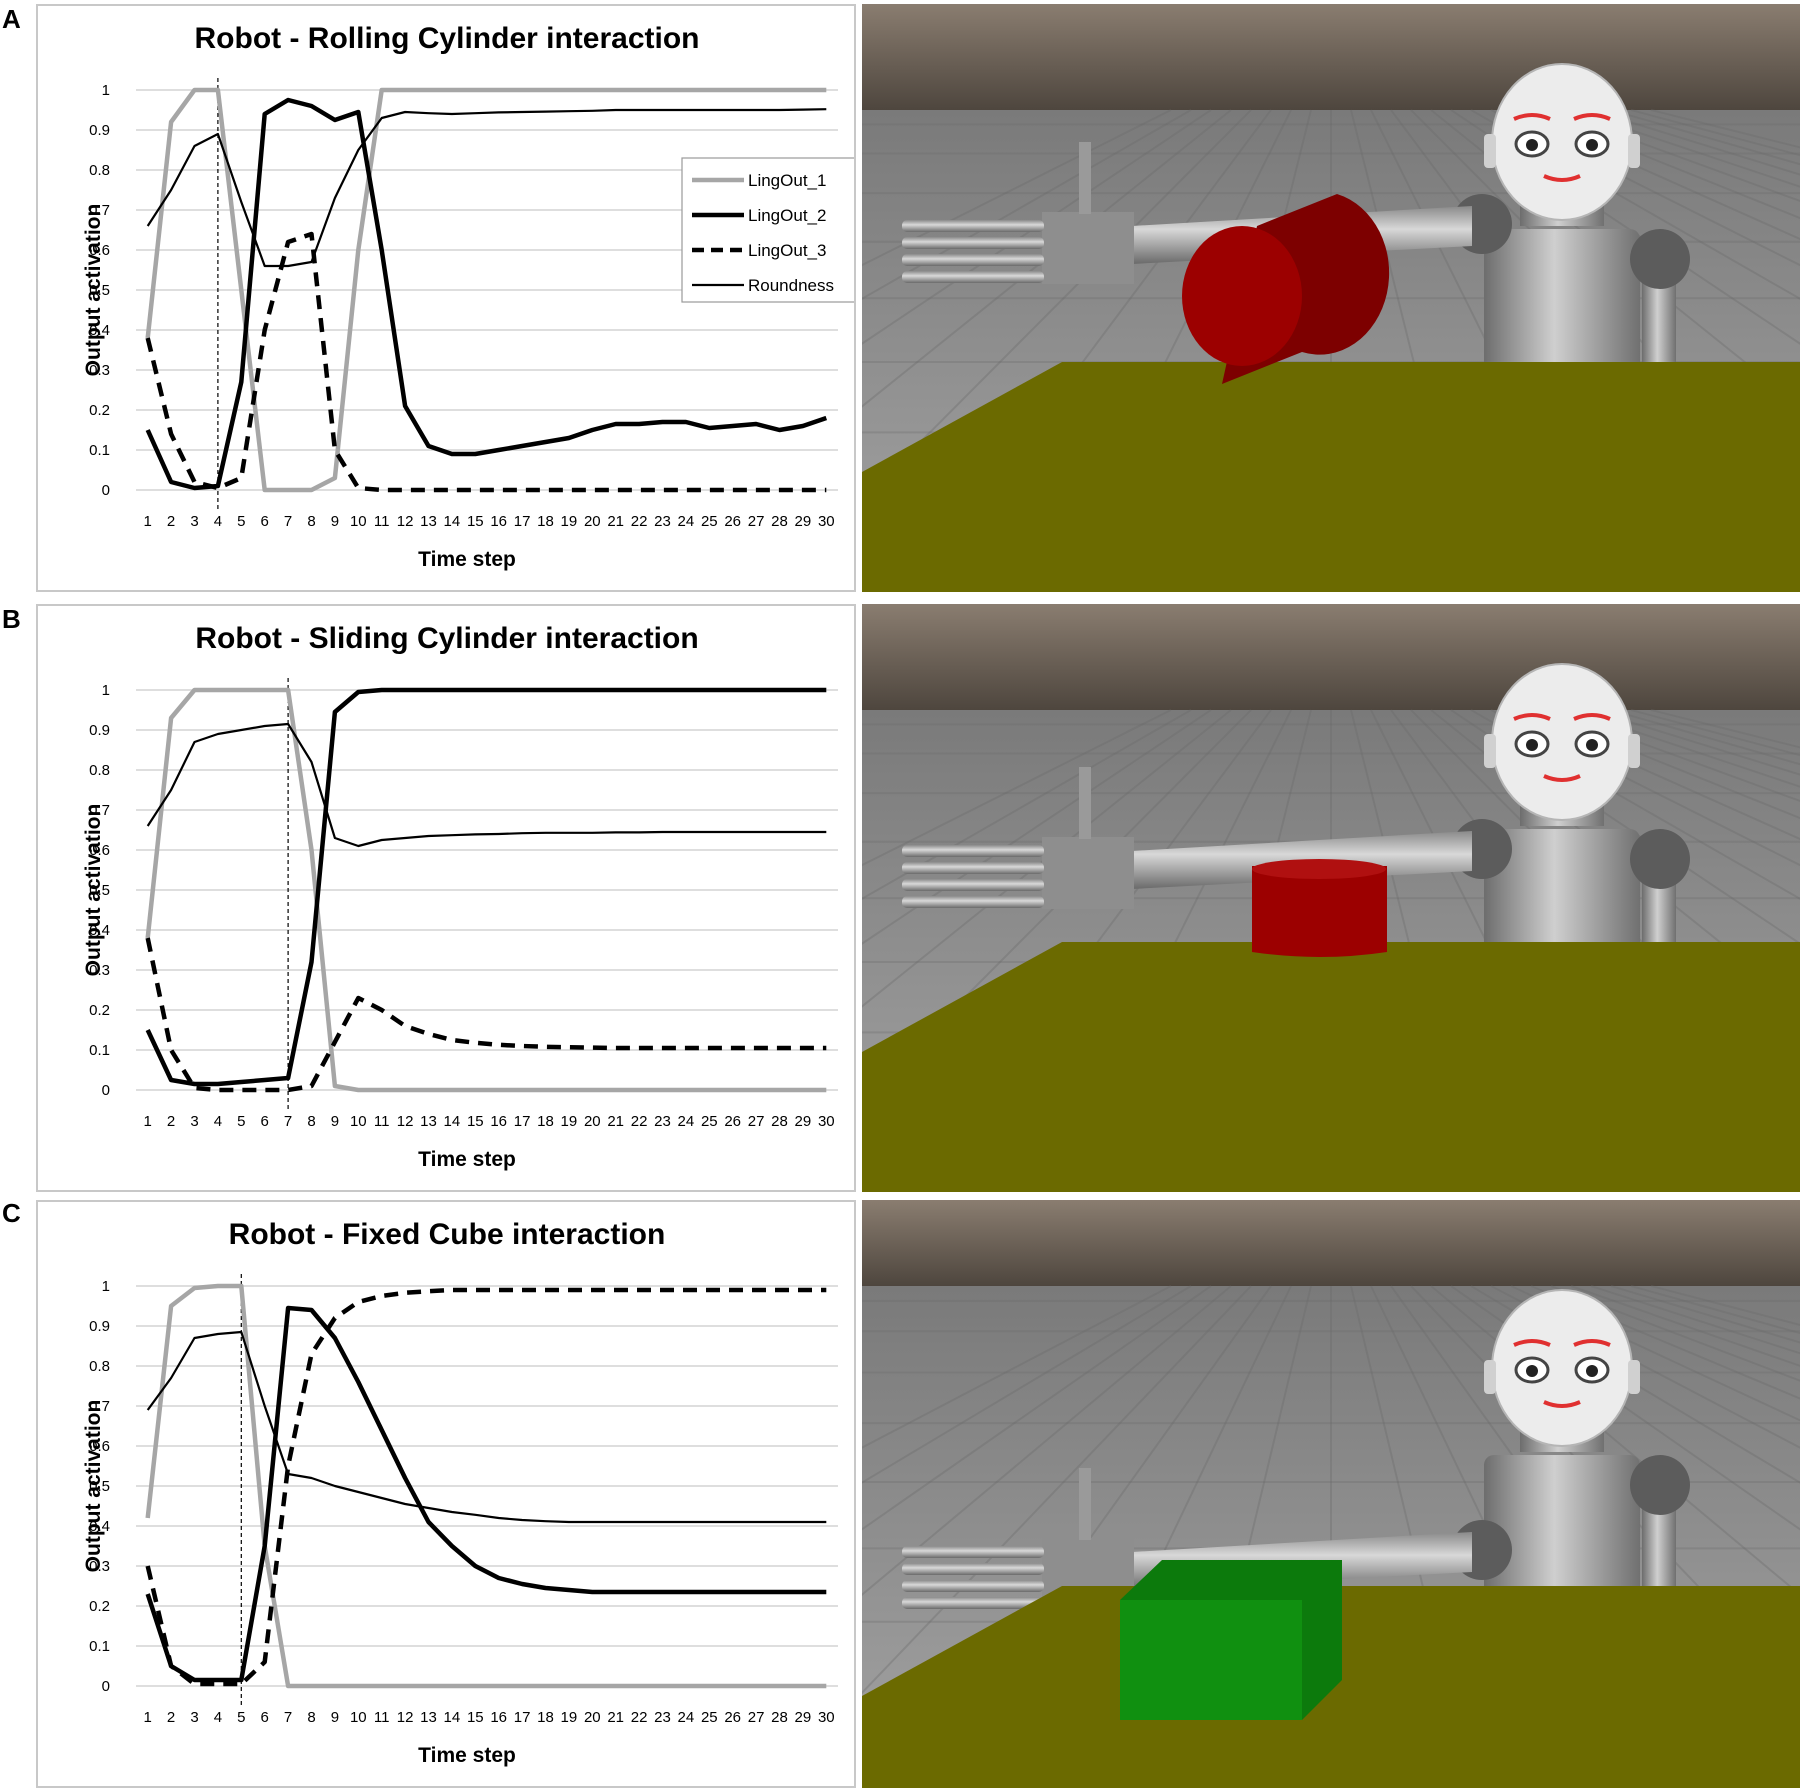 The height and width of the screenshot is (1790, 1803). I want to click on robot-thumb, so click(1085, 803).